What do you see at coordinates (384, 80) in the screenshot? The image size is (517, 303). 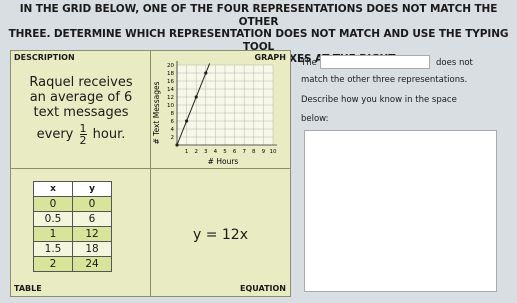 I see `answer-text: match the other three representations.` at bounding box center [384, 80].